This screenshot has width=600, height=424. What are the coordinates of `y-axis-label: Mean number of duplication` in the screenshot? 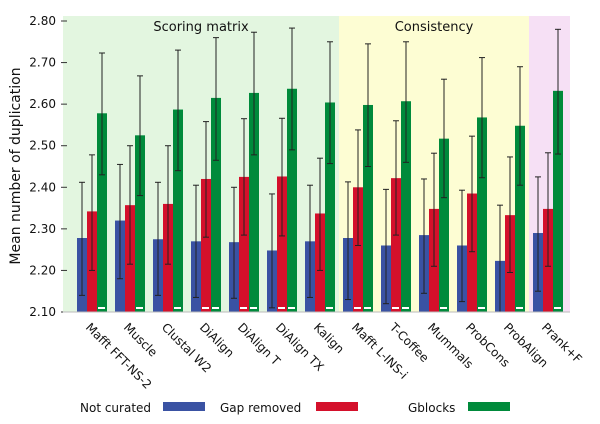 It's located at (16, 165).